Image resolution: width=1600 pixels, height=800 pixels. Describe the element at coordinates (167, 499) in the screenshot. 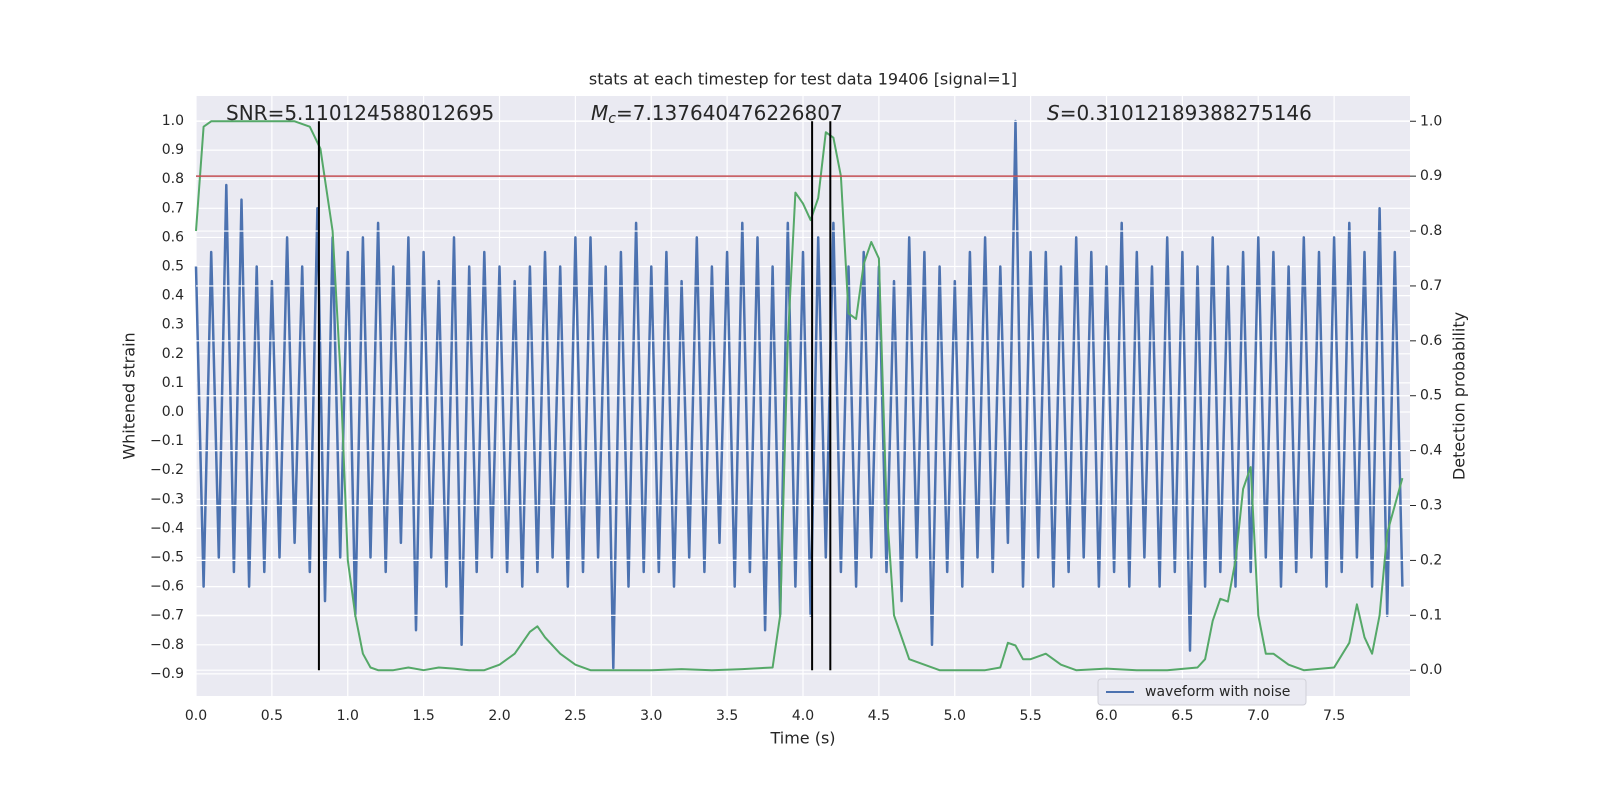

I see `y-tick-label: −0.3` at that location.